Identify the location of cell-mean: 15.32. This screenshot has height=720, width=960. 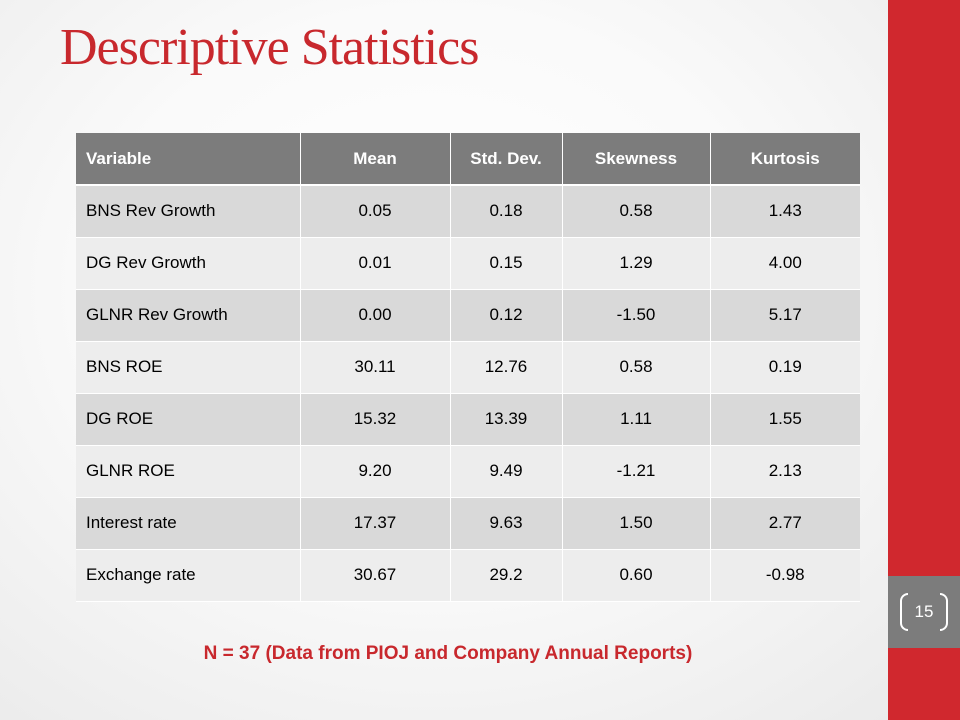
(375, 419).